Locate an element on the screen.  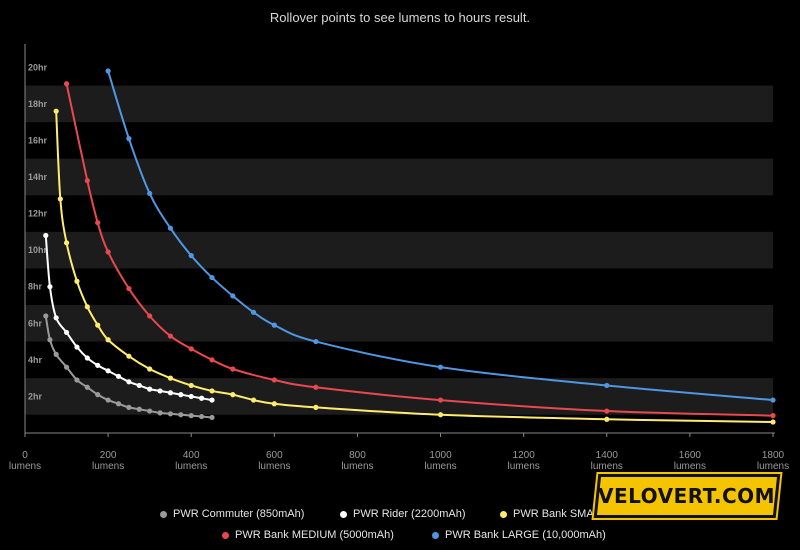
y-tick-label-14: 14hr is located at coordinates (38, 177).